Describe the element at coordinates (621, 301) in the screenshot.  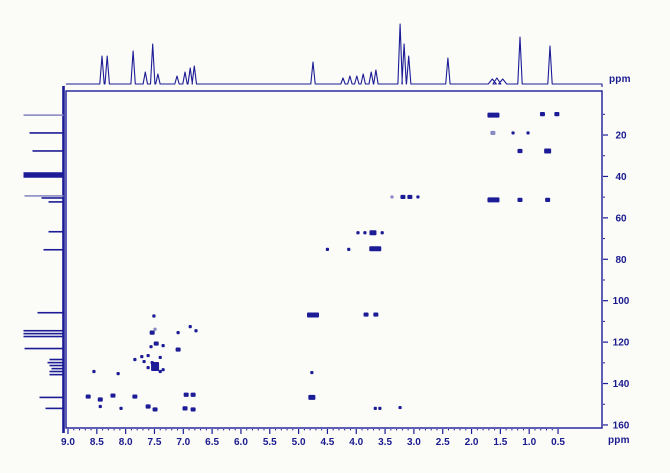
I see `y-tick-label: 100` at that location.